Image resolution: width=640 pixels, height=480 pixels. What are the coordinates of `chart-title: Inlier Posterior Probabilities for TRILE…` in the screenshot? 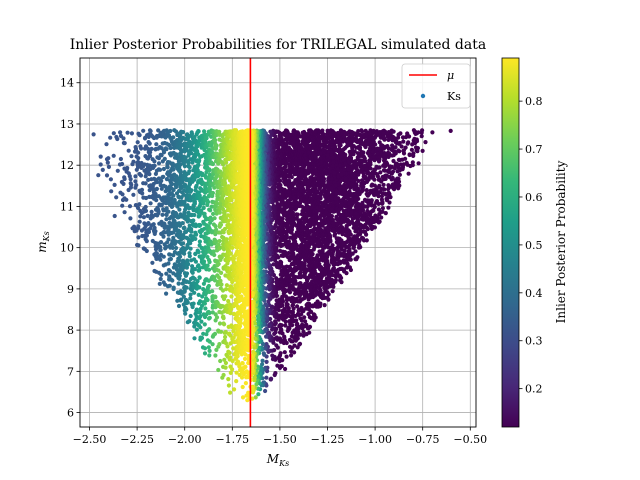 It's located at (278, 45).